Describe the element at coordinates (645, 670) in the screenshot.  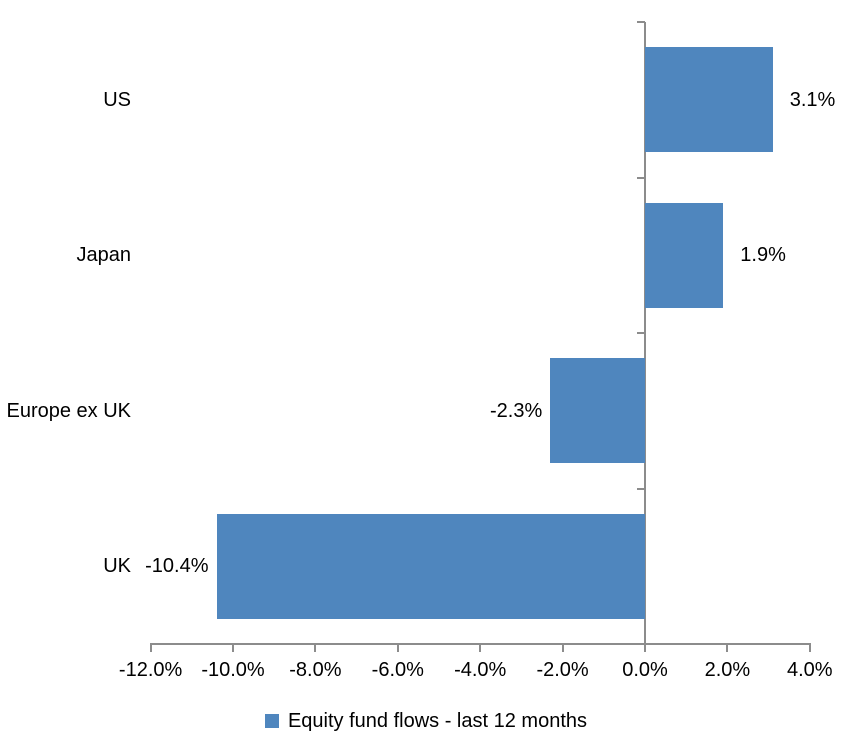
I see `value-axis-tick-label: 0.0%` at that location.